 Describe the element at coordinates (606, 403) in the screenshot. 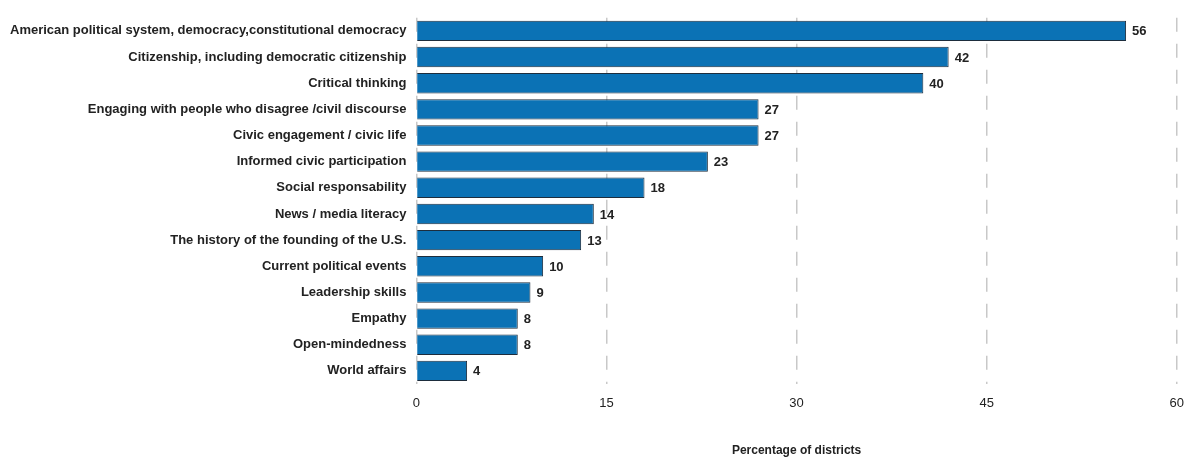

I see `x-tick-label: 15` at that location.